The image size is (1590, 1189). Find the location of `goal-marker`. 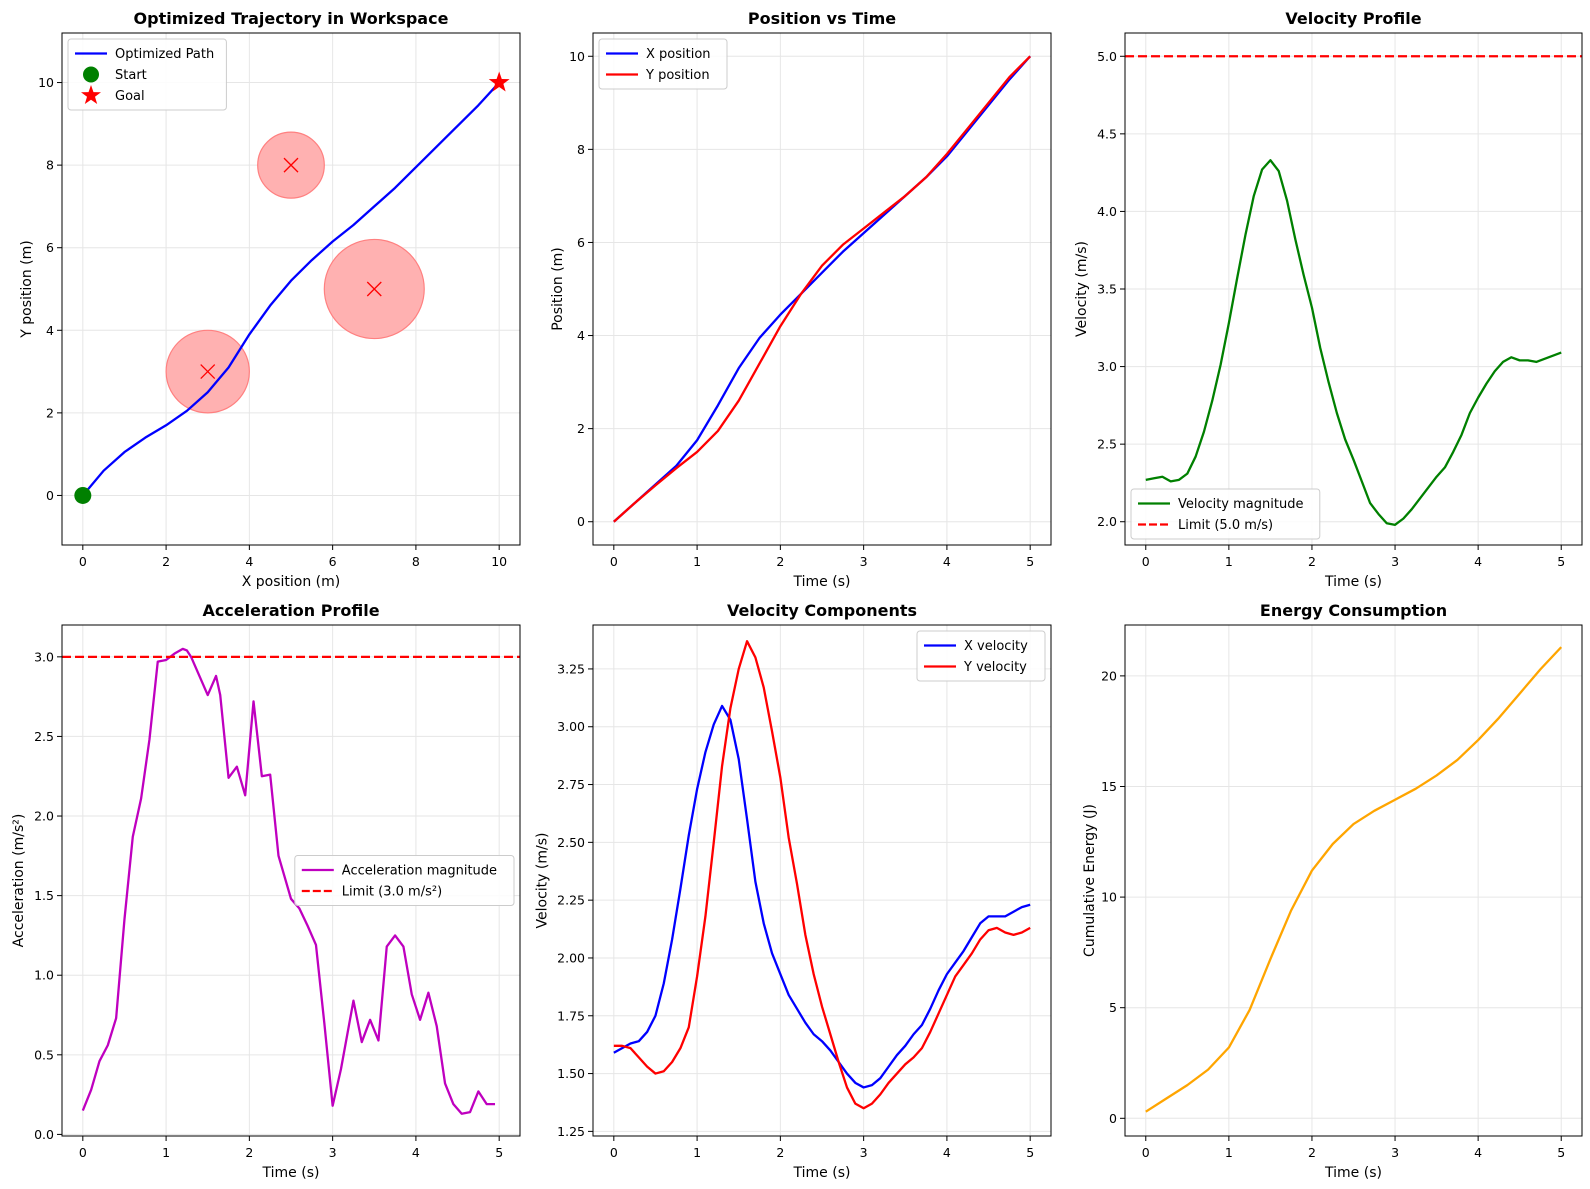

goal-marker is located at coordinates (499, 81).